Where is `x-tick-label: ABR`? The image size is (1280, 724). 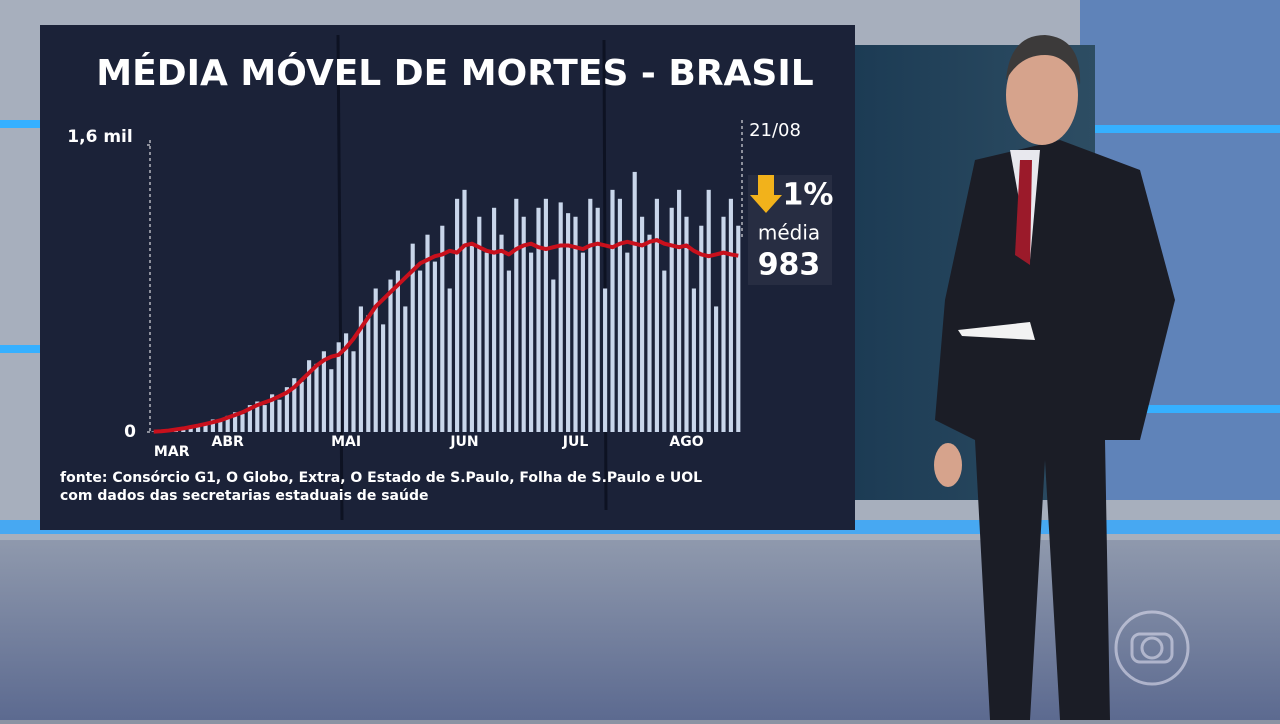 x-tick-label: ABR is located at coordinates (228, 442).